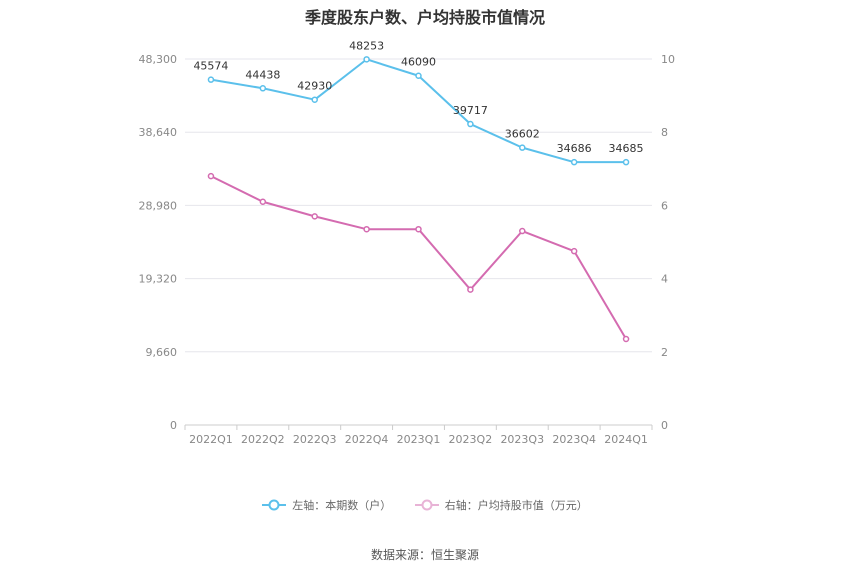 This screenshot has width=850, height=575. I want to click on right-axis-ticks: 0 2 4 6 8 10, so click(668, 242).